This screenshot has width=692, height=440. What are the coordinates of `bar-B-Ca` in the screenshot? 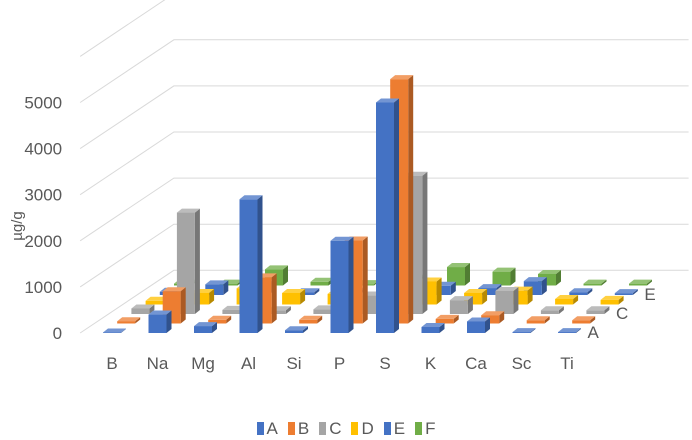 It's located at (493, 317).